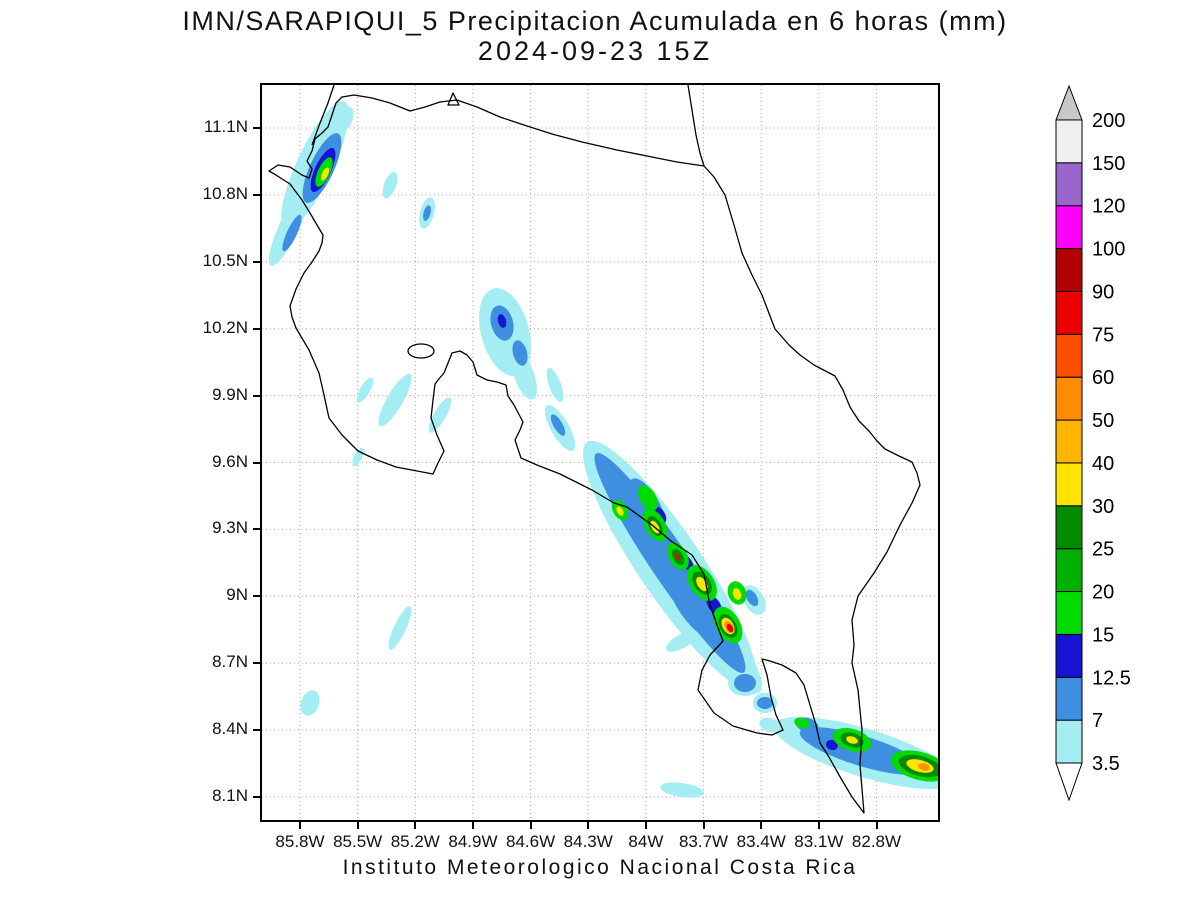  Describe the element at coordinates (1108, 164) in the screenshot. I see `colorbar-label: 150` at that location.